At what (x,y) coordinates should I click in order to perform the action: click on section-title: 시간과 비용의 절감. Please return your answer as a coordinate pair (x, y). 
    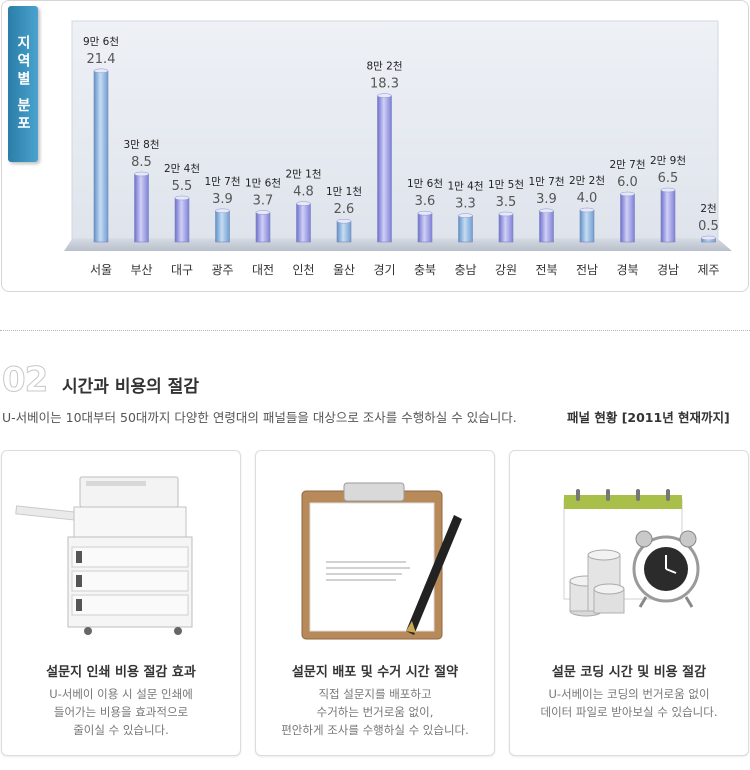
    Looking at the image, I should click on (130, 387).